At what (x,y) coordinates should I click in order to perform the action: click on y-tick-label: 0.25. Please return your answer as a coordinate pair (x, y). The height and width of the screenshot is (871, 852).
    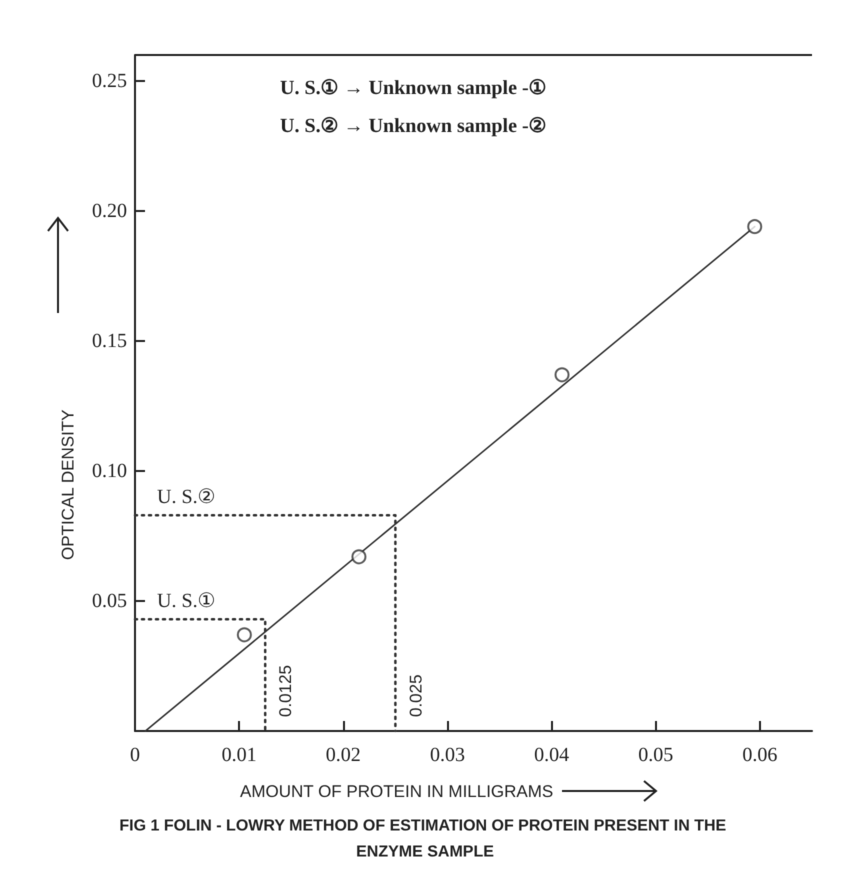
    Looking at the image, I should click on (109, 81).